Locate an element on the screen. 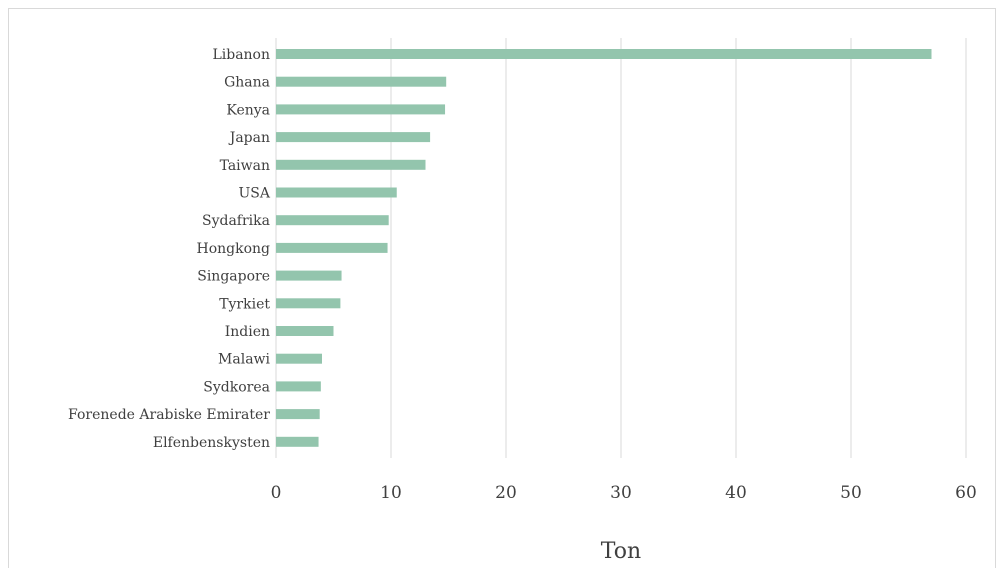 This screenshot has height=568, width=998. category-label: Sydkorea is located at coordinates (236, 387).